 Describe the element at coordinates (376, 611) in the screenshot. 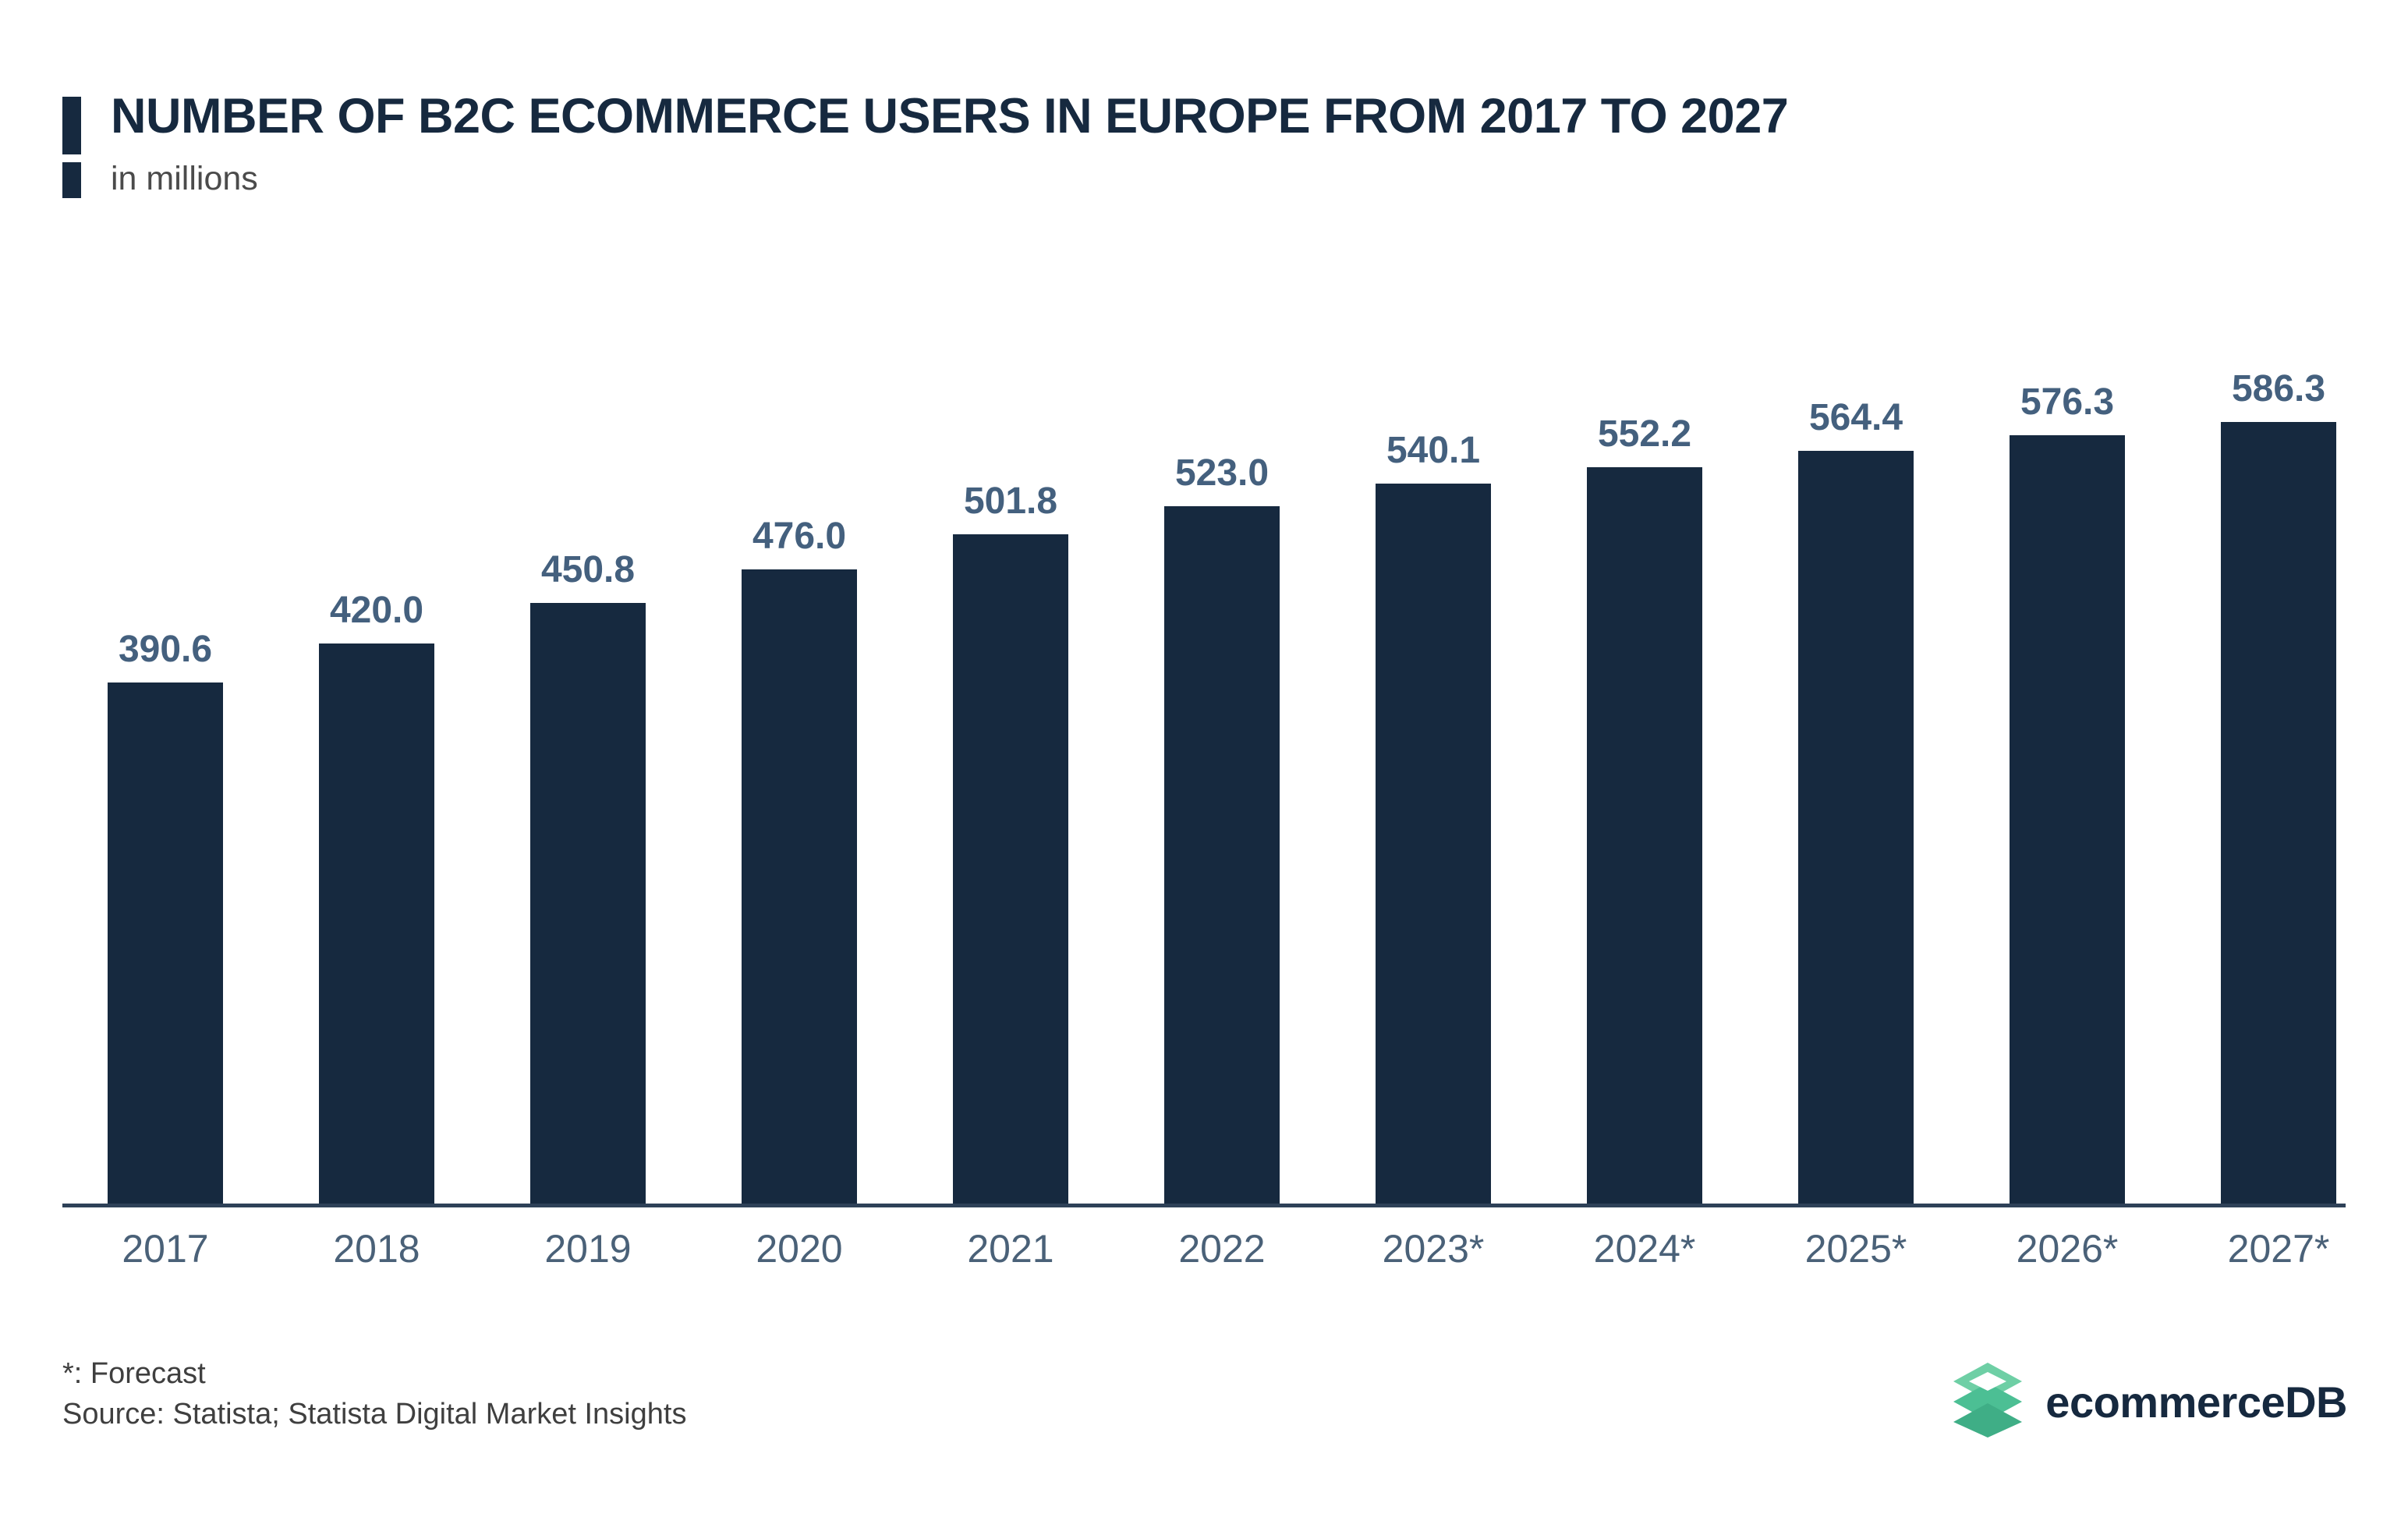

I see `bar-value-label: 420.0` at that location.